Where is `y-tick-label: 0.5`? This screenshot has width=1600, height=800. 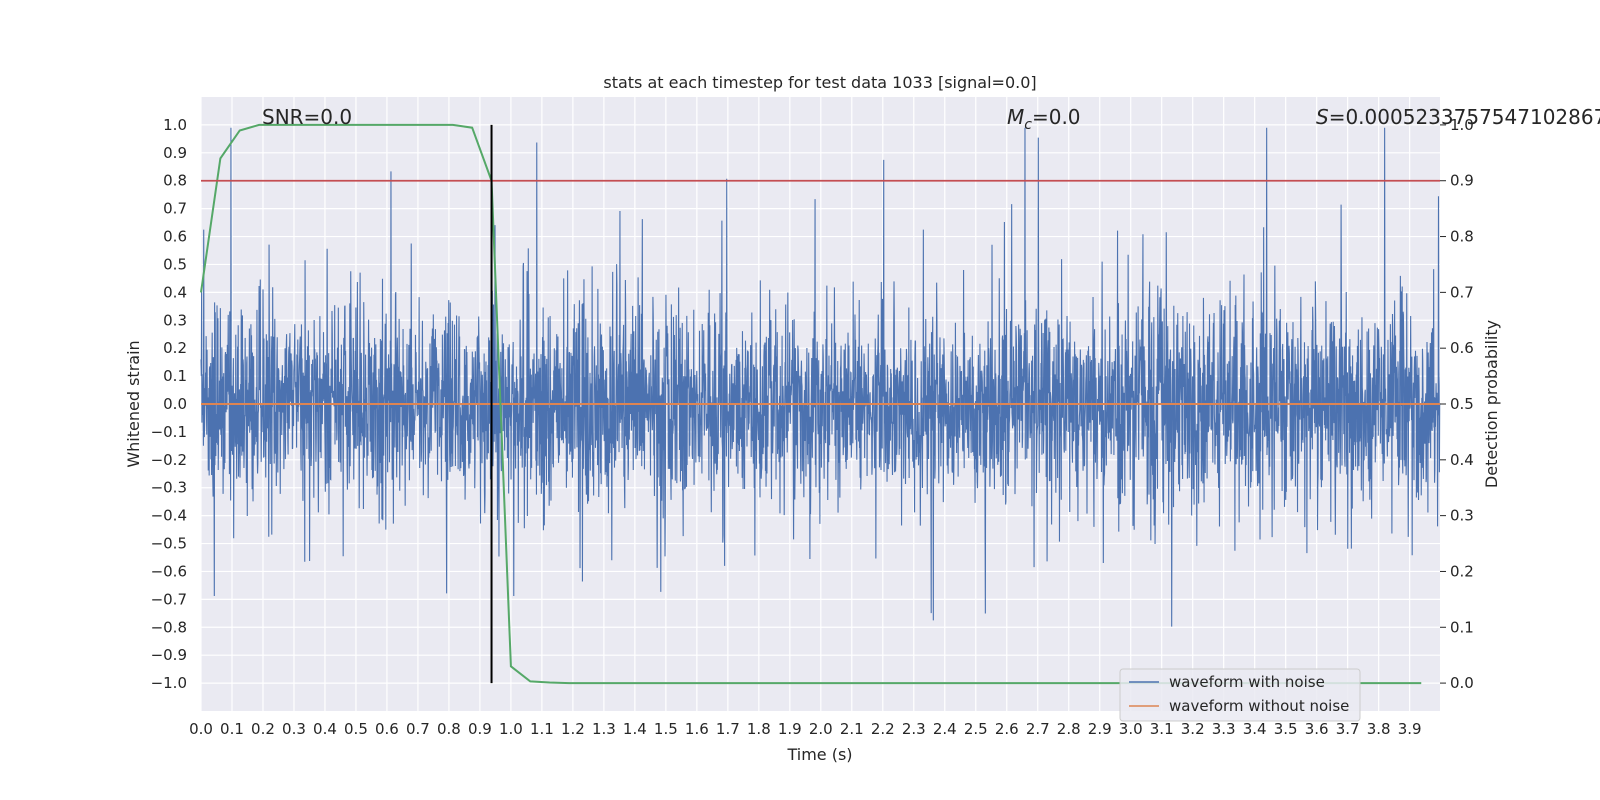
y-tick-label: 0.5 is located at coordinates (175, 264).